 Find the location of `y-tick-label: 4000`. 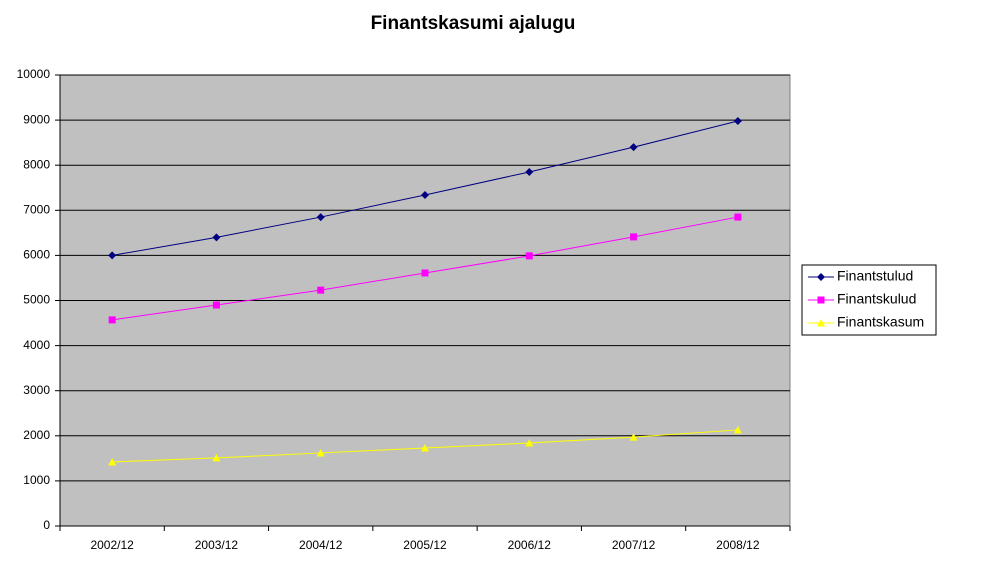

y-tick-label: 4000 is located at coordinates (36, 345).